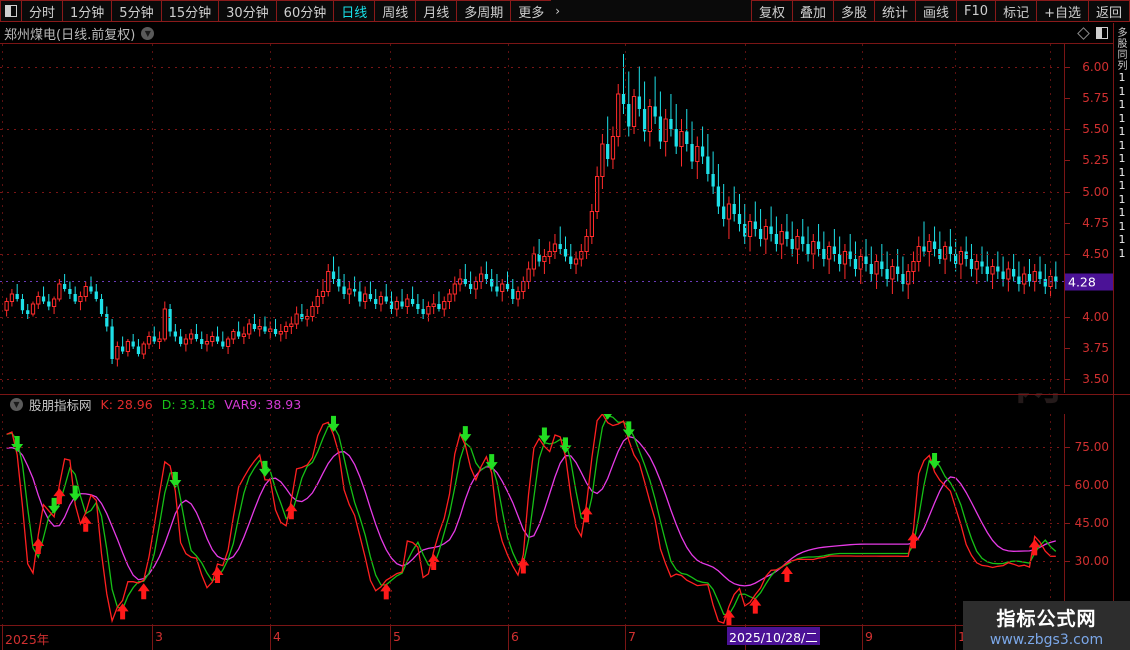 The width and height of the screenshot is (1130, 650). I want to click on period-30min: 30分钟, so click(248, 11).